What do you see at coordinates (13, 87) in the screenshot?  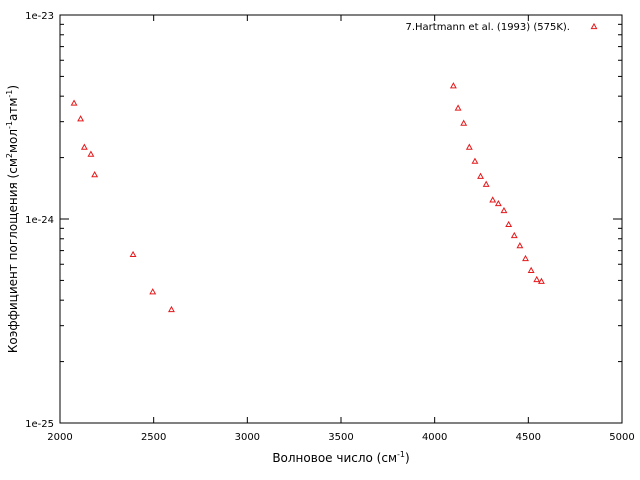 I see `y-axis-title-part: )` at bounding box center [13, 87].